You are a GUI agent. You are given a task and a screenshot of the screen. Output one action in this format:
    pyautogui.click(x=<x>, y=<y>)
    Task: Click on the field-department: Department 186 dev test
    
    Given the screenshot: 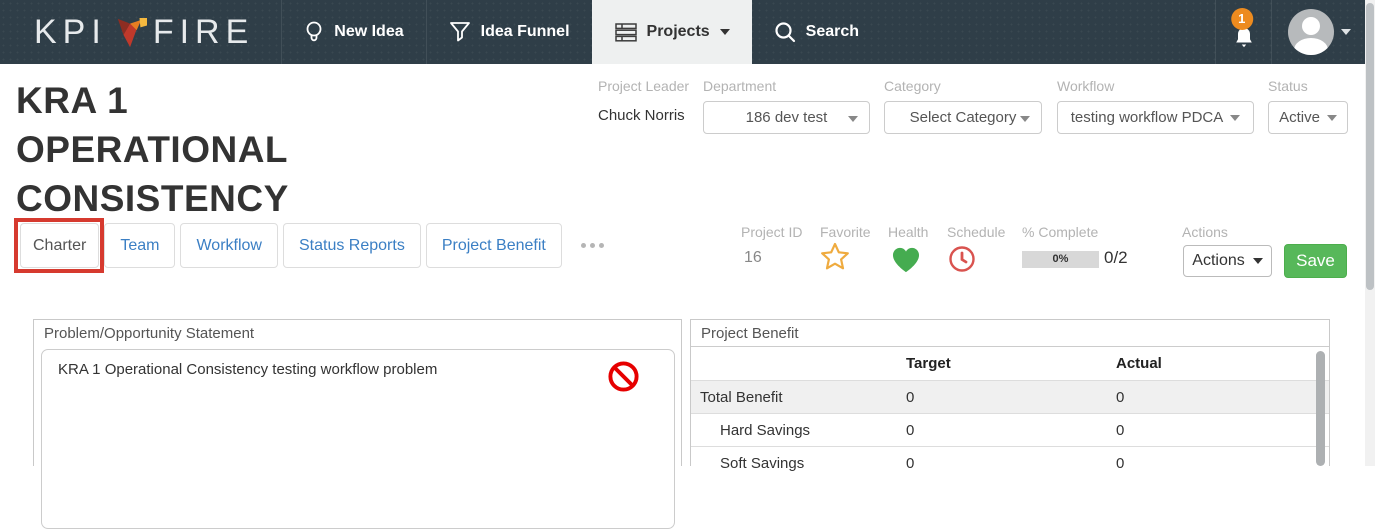 What is the action you would take?
    pyautogui.click(x=786, y=106)
    